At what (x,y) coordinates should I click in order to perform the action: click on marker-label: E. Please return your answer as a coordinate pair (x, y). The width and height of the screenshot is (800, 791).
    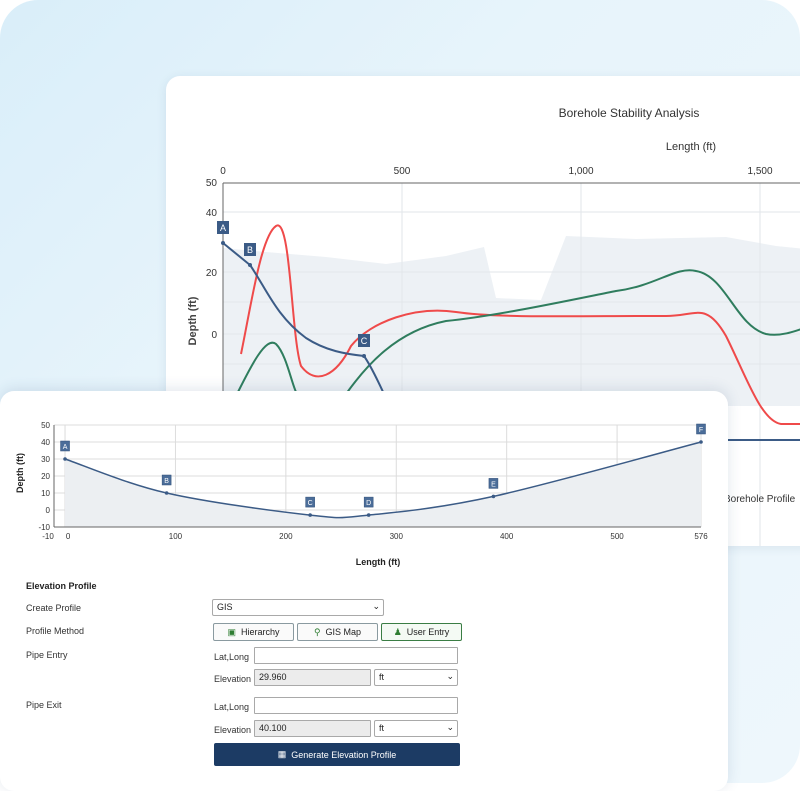
    Looking at the image, I should click on (493, 484).